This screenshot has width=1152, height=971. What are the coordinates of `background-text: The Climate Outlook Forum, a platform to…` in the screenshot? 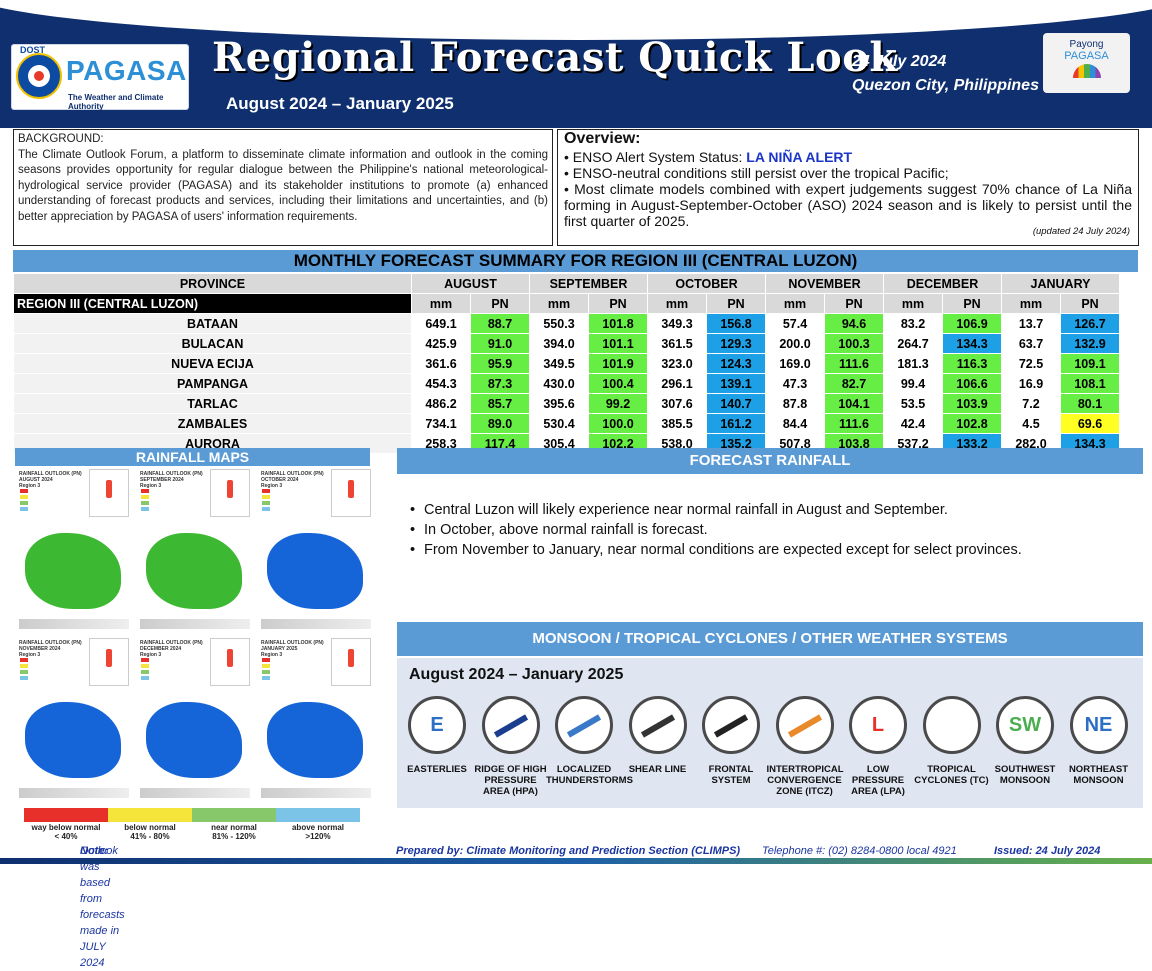 It's located at (283, 187).